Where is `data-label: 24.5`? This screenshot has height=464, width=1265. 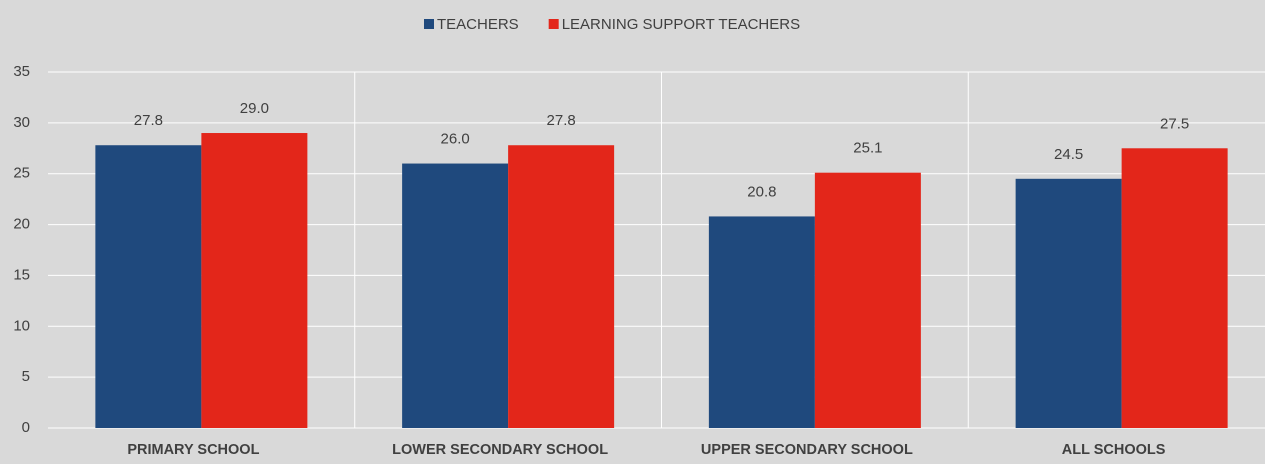 data-label: 24.5 is located at coordinates (1068, 154).